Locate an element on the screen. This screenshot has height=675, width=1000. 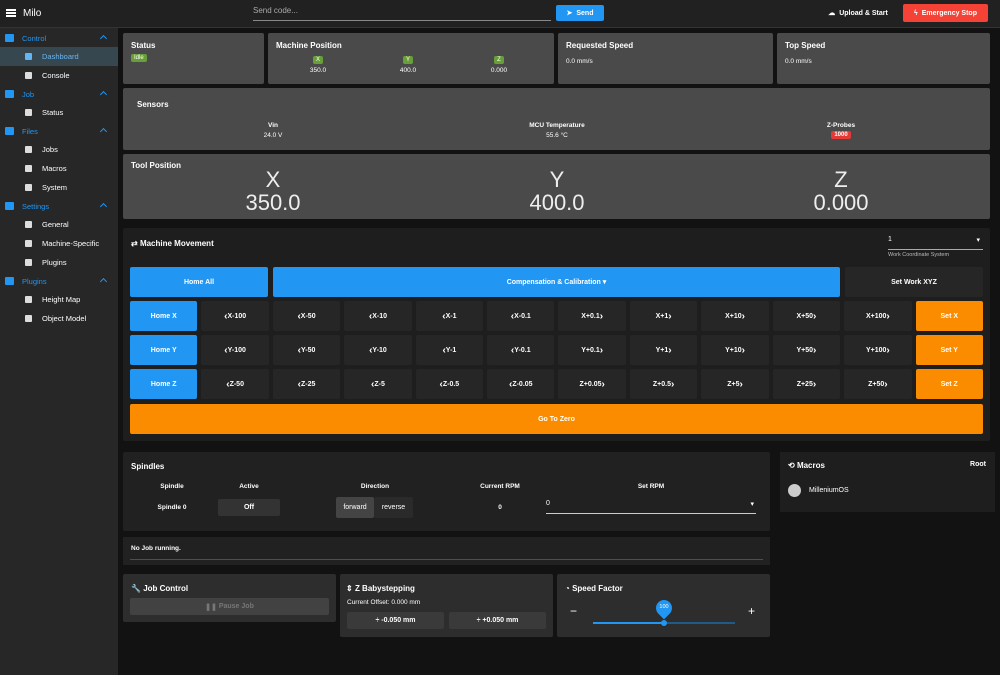
nav-item: Object Model is located at coordinates (59, 318).